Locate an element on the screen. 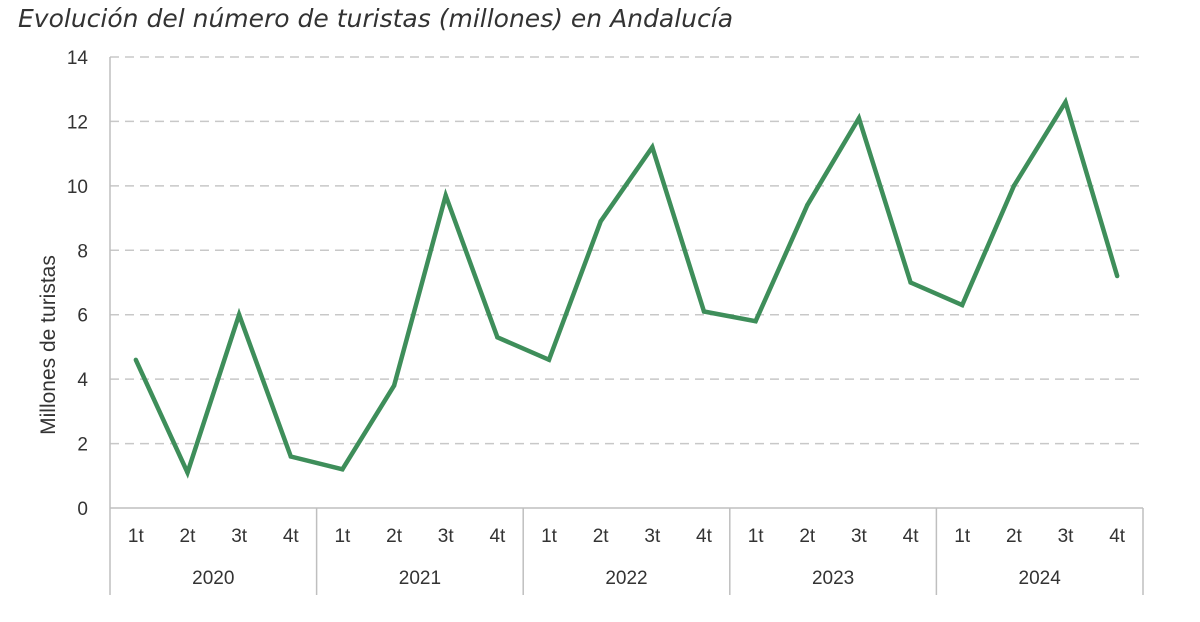  y-tick-label: 4 is located at coordinates (82, 380).